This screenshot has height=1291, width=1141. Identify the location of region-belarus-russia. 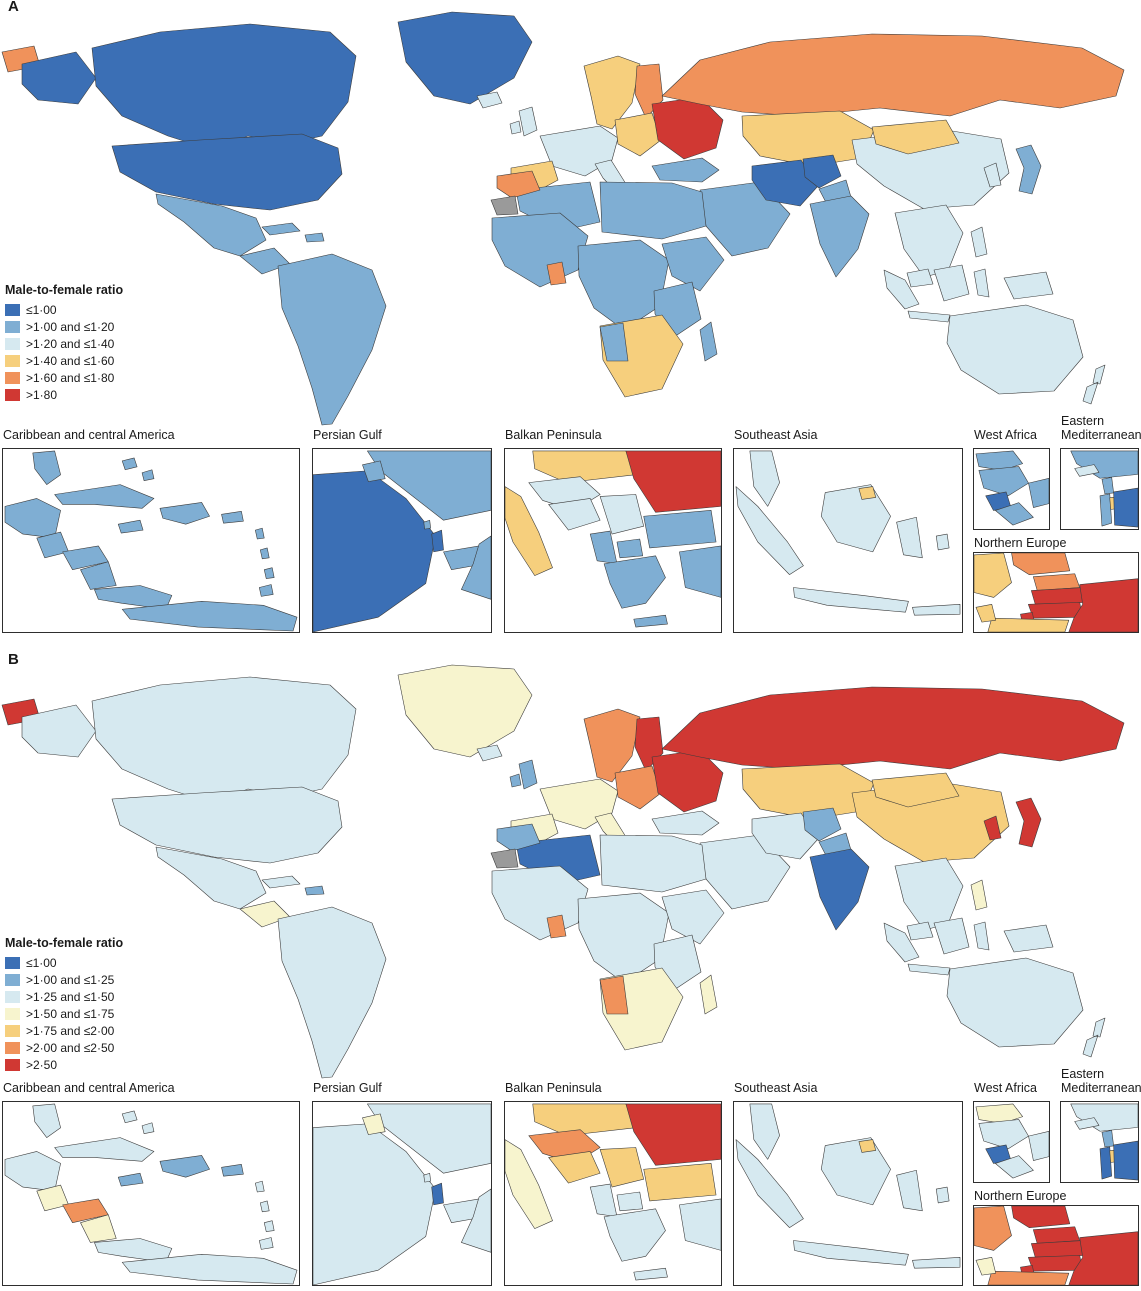
(1103, 1258).